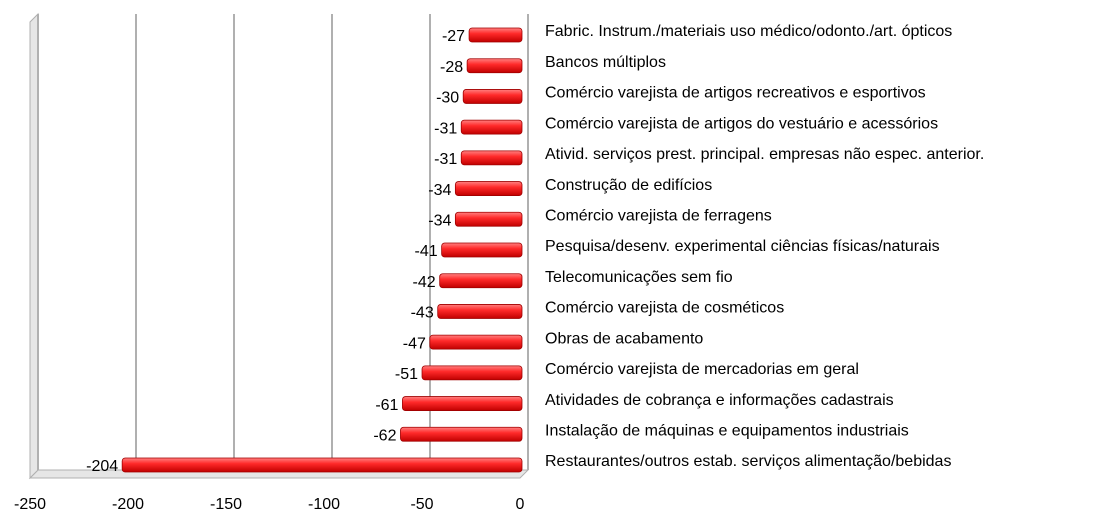  What do you see at coordinates (639, 277) in the screenshot?
I see `category-label: Telecomunicações sem fio` at bounding box center [639, 277].